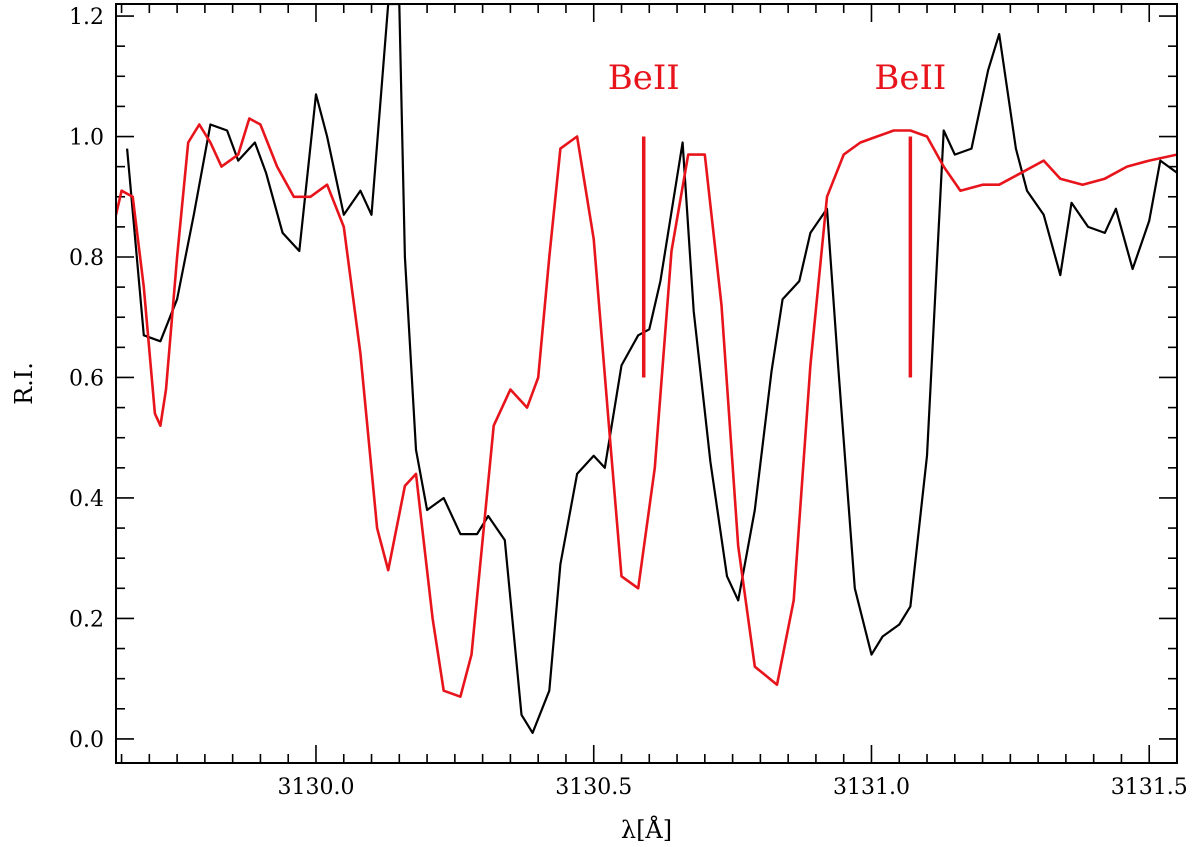 The image size is (1200, 847). Describe the element at coordinates (86, 17) in the screenshot. I see `y-tick-label: 1.2` at that location.